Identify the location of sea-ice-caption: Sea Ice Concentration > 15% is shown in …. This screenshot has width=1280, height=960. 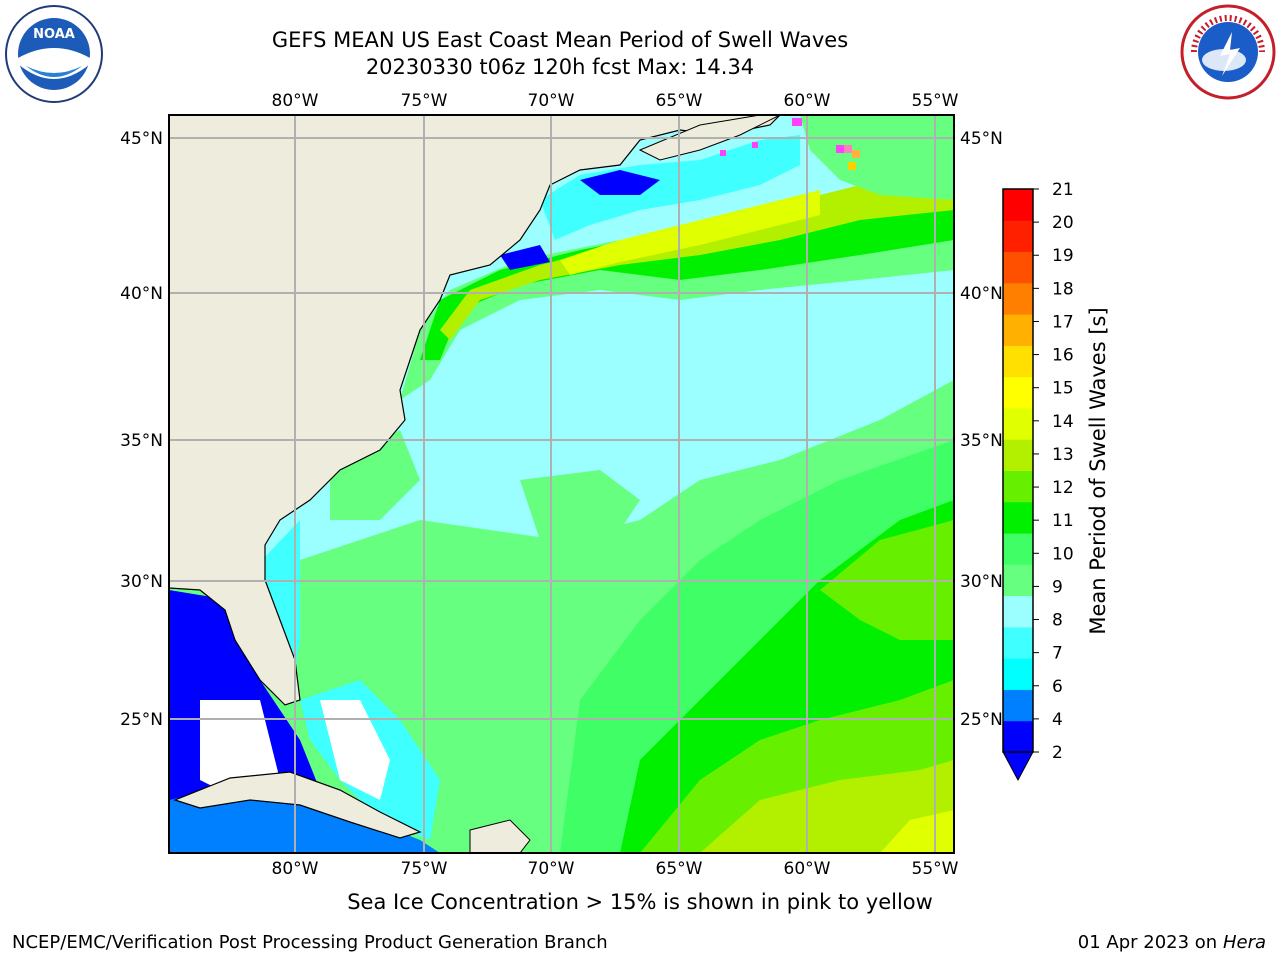
(640, 902).